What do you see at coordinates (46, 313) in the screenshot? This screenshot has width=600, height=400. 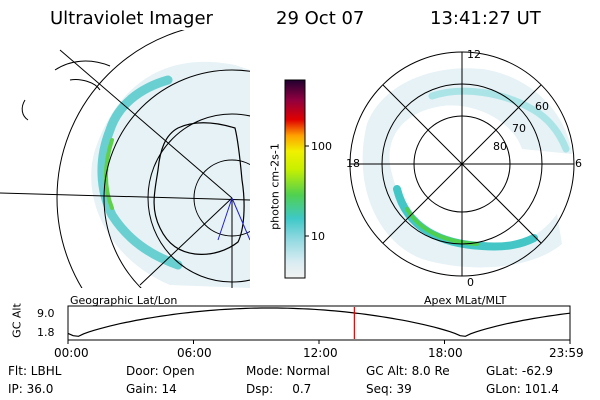 I see `altitude-ytick-max: 9.0` at bounding box center [46, 313].